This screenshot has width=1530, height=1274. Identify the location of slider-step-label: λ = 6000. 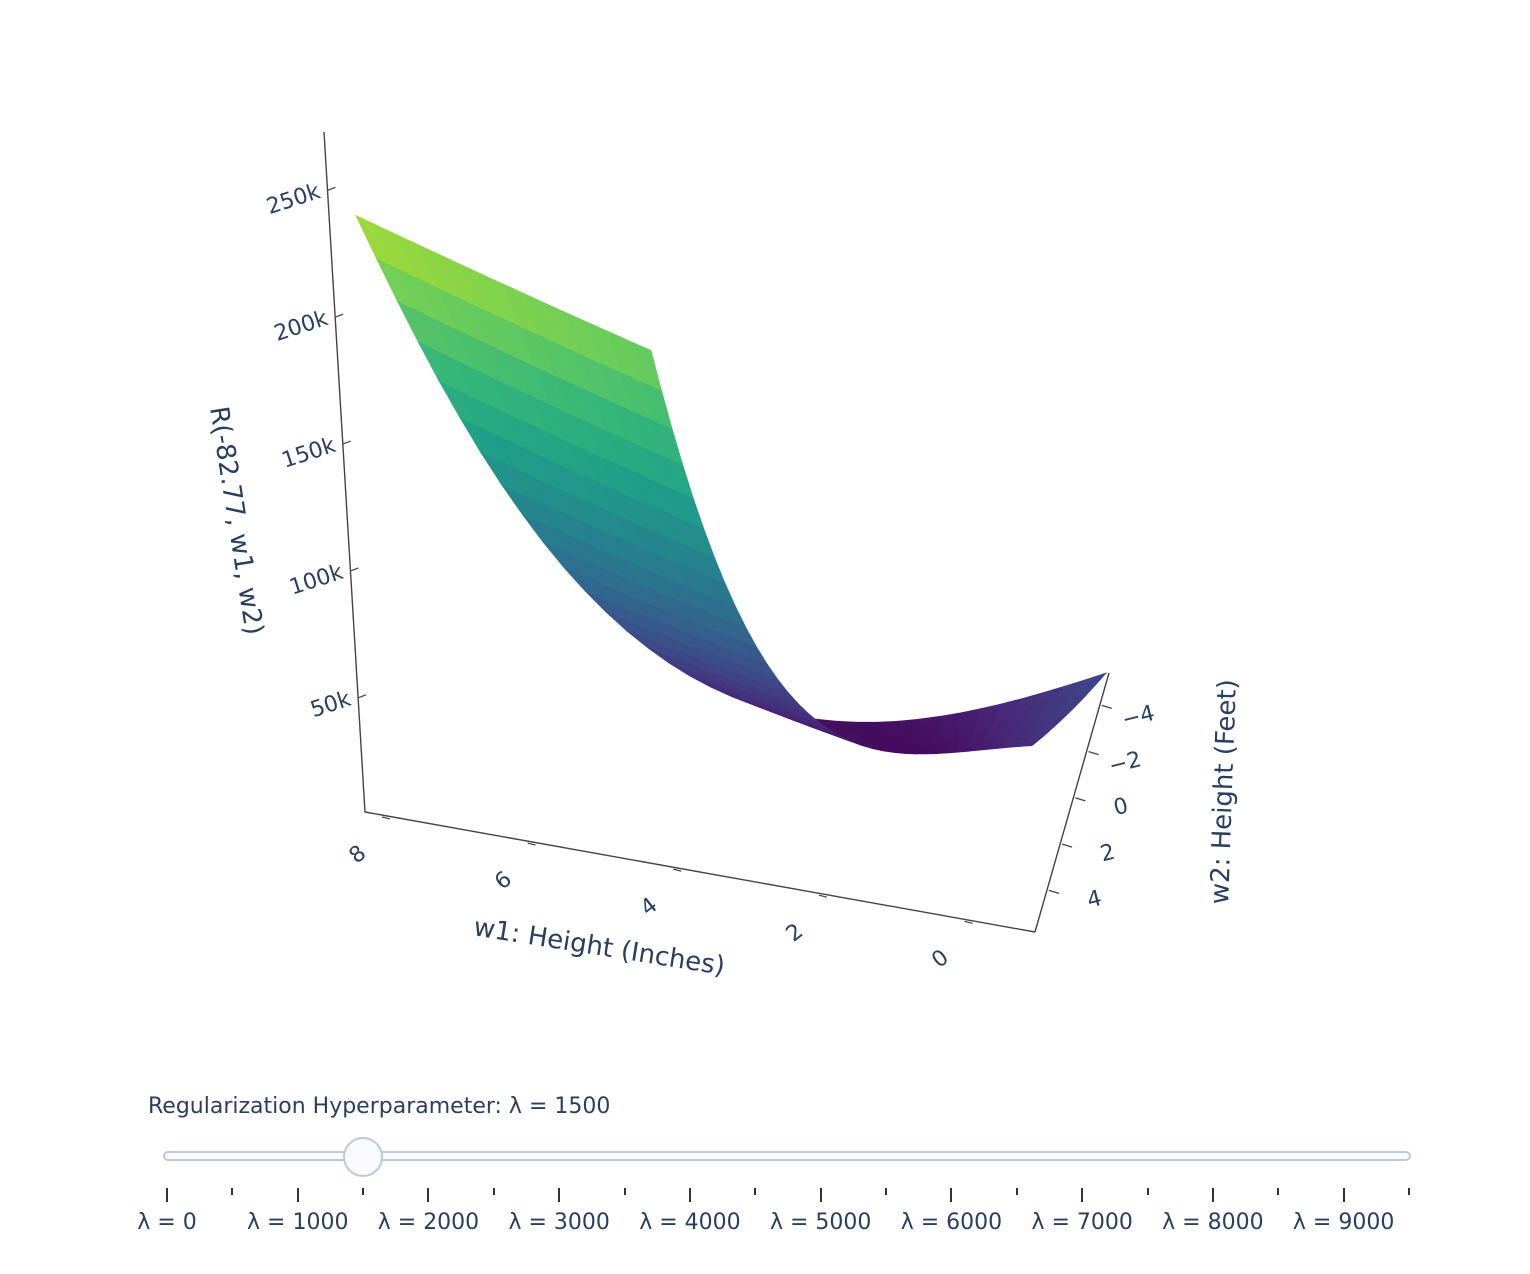
(951, 1222).